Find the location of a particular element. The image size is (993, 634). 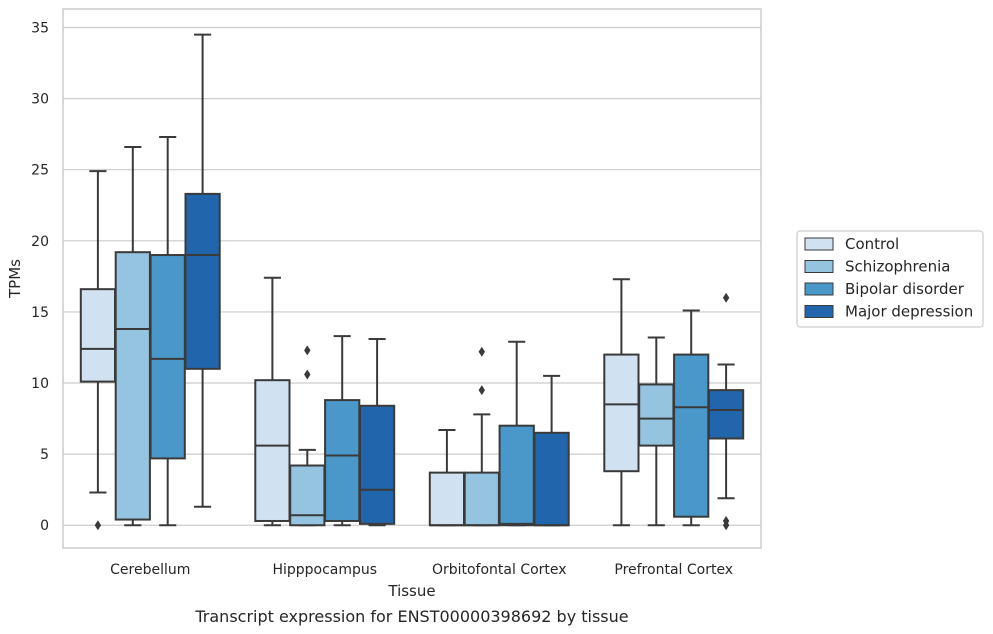

y-tick-label: 0 is located at coordinates (44, 526).